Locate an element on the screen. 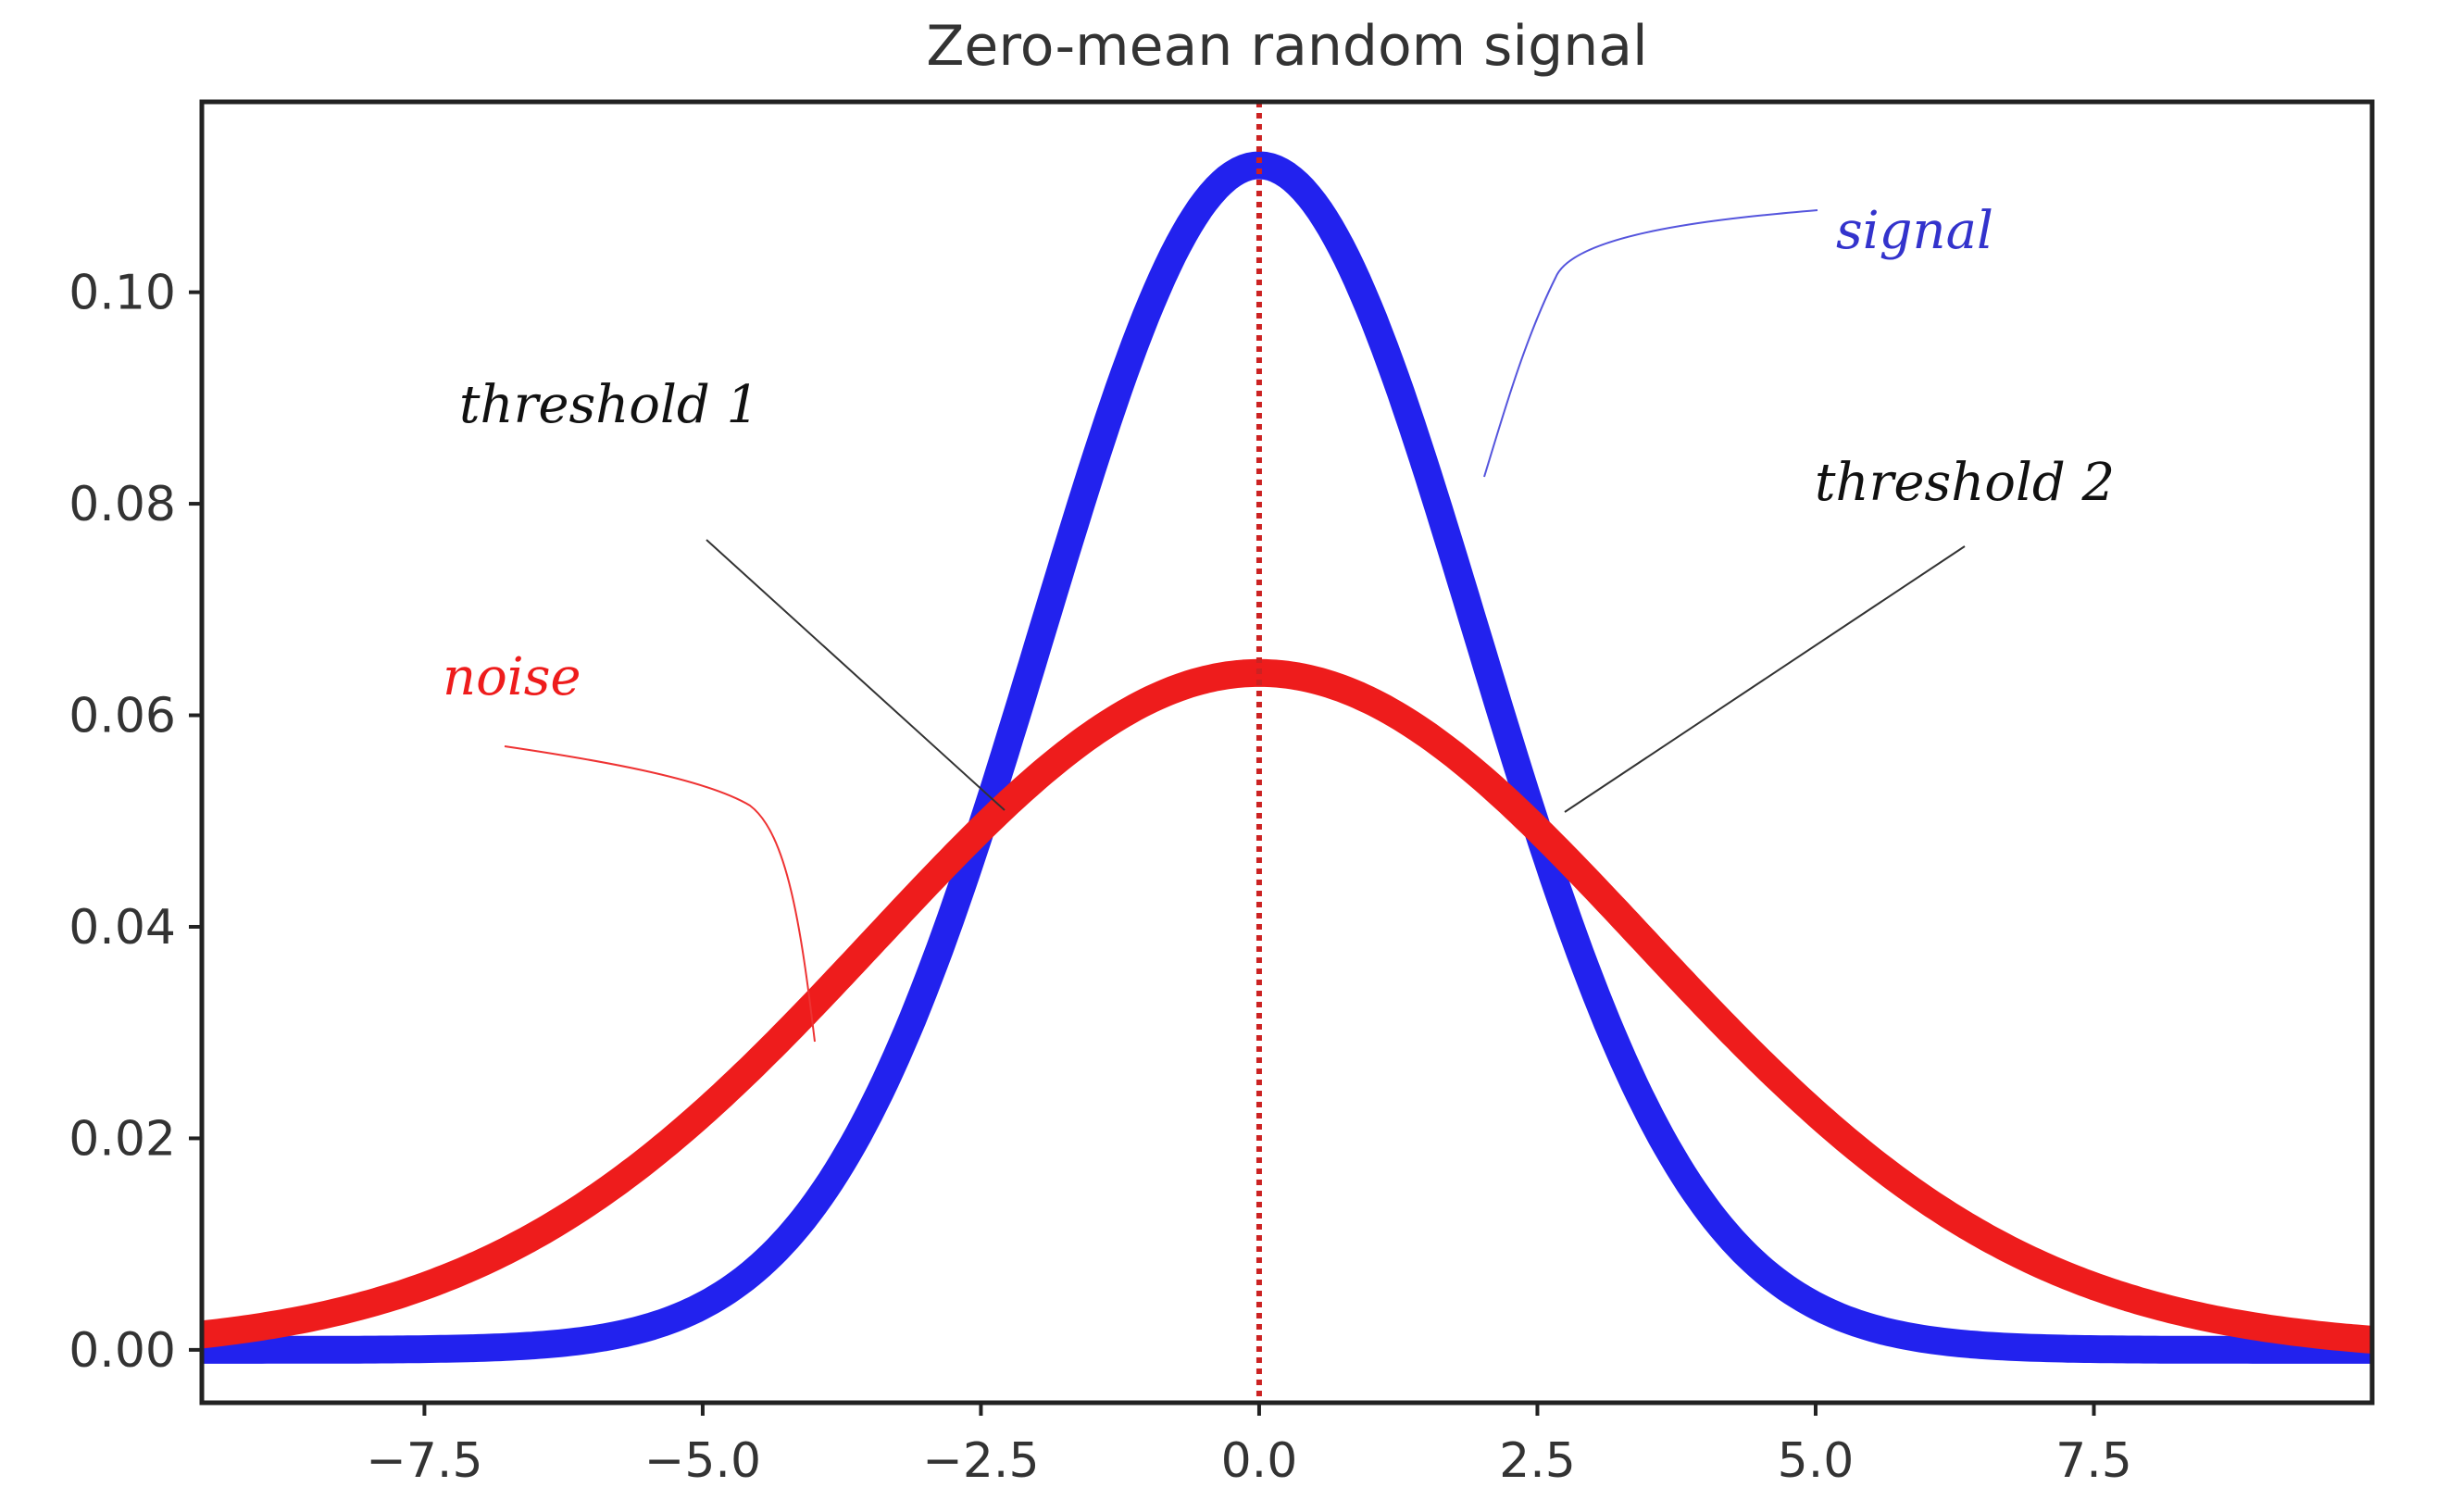 This screenshot has width=2461, height=1512. x-tick-label: −5.0 is located at coordinates (702, 1461).